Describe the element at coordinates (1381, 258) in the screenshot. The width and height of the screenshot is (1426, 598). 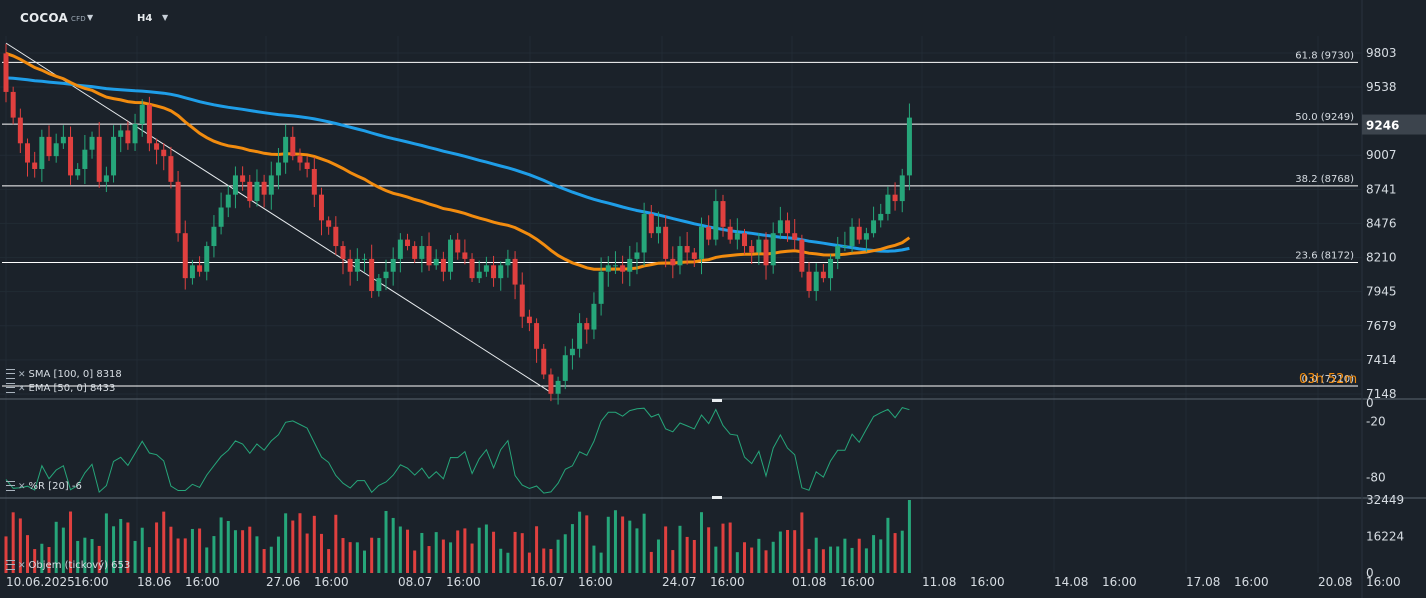
I see `price-tick-label: 8210` at that location.